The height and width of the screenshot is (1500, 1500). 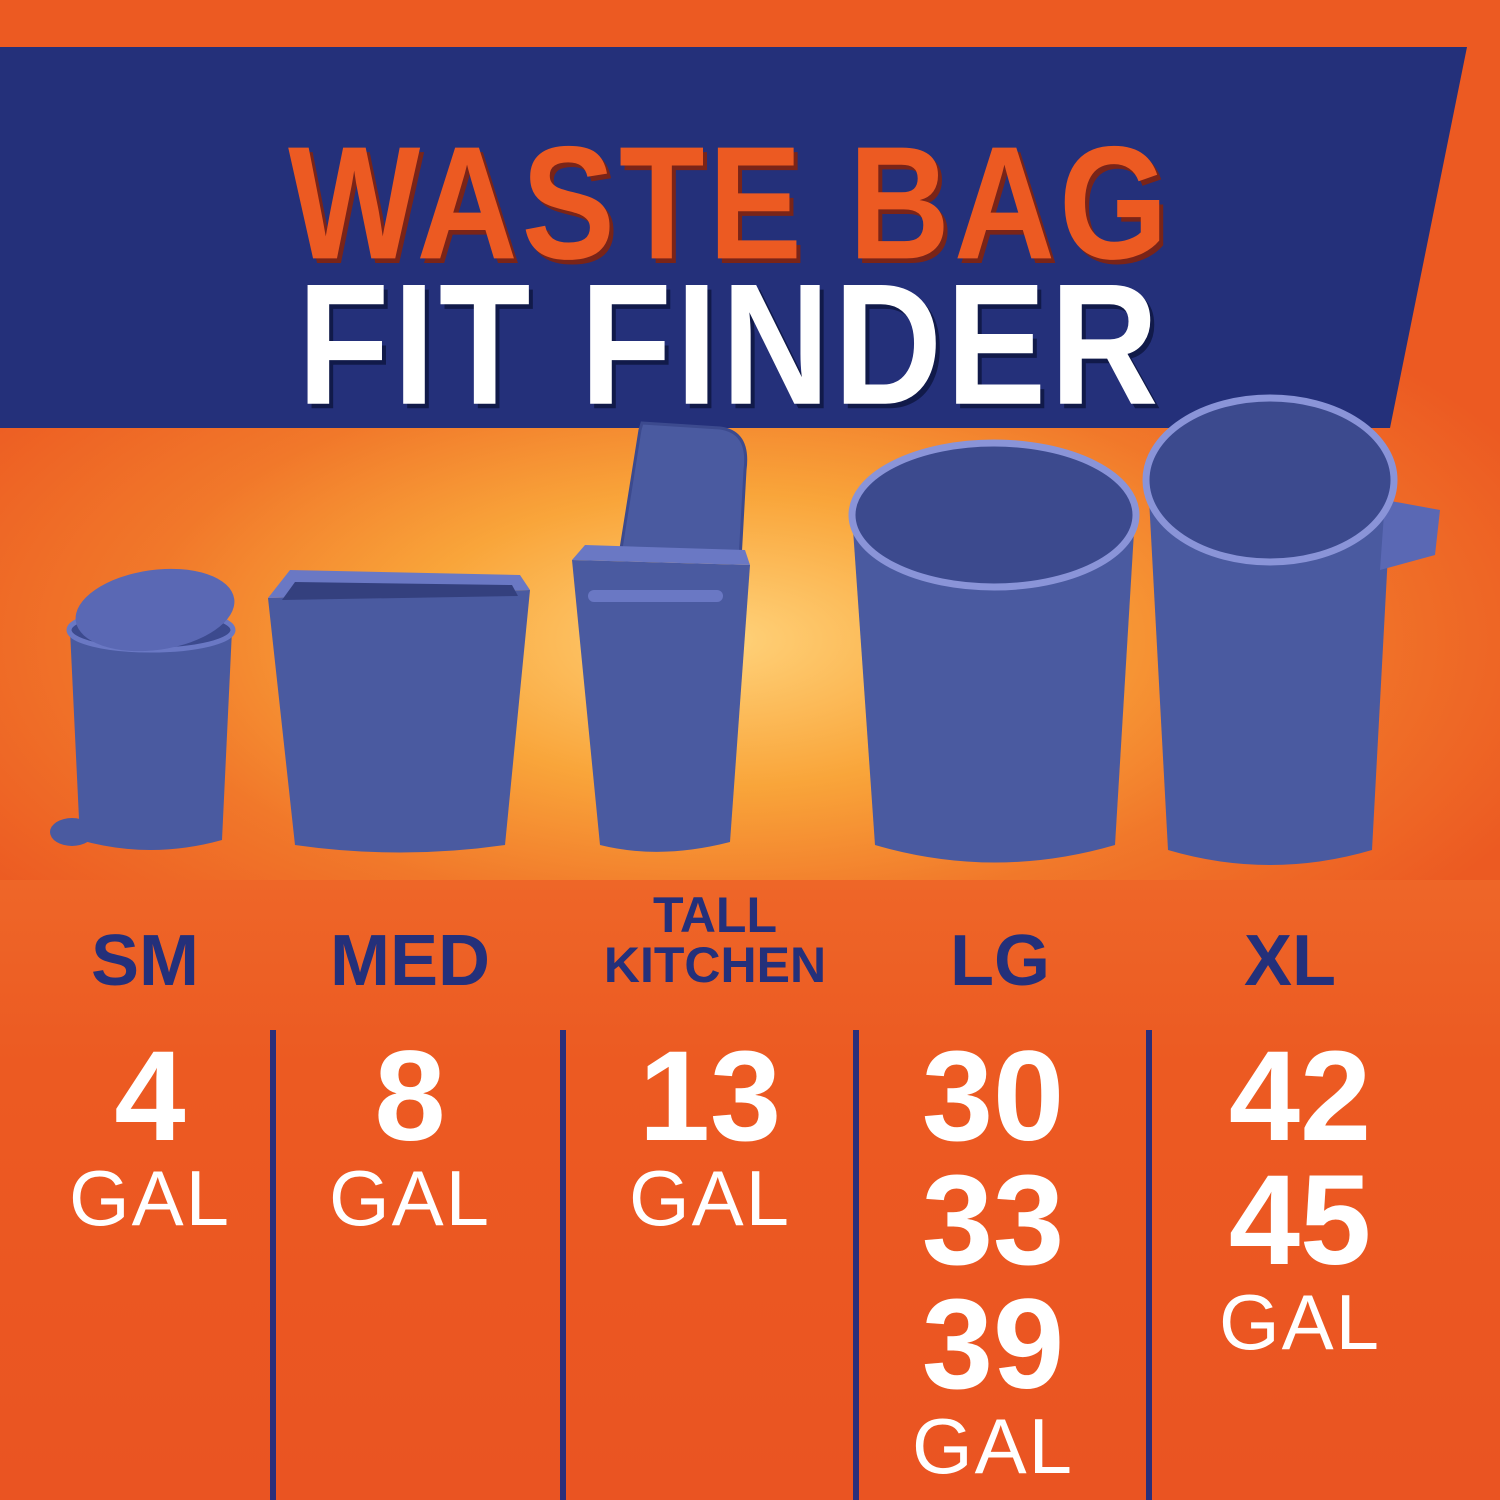 What do you see at coordinates (143, 709) in the screenshot?
I see `step-trash-can-icon` at bounding box center [143, 709].